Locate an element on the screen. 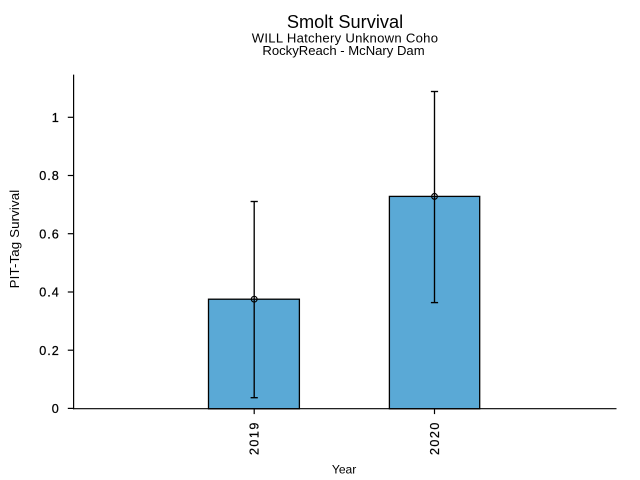 The image size is (640, 480). svg-text: 2020 is located at coordinates (435, 438).